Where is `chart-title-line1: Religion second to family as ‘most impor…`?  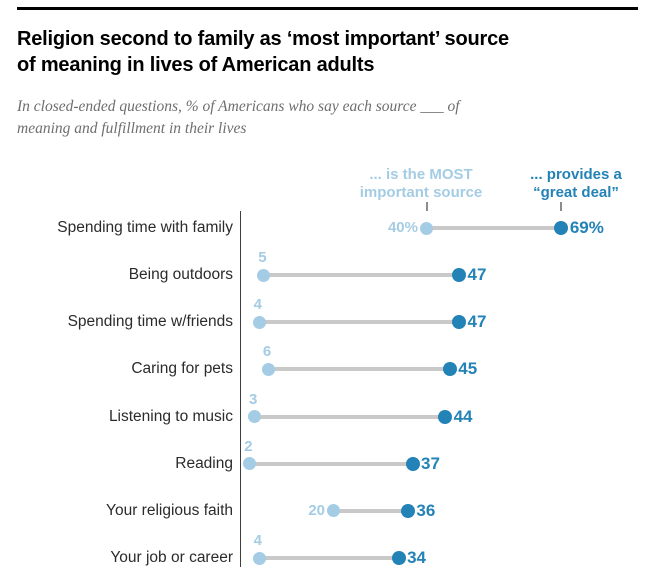
chart-title-line1: Religion second to family as ‘most impor… is located at coordinates (263, 39).